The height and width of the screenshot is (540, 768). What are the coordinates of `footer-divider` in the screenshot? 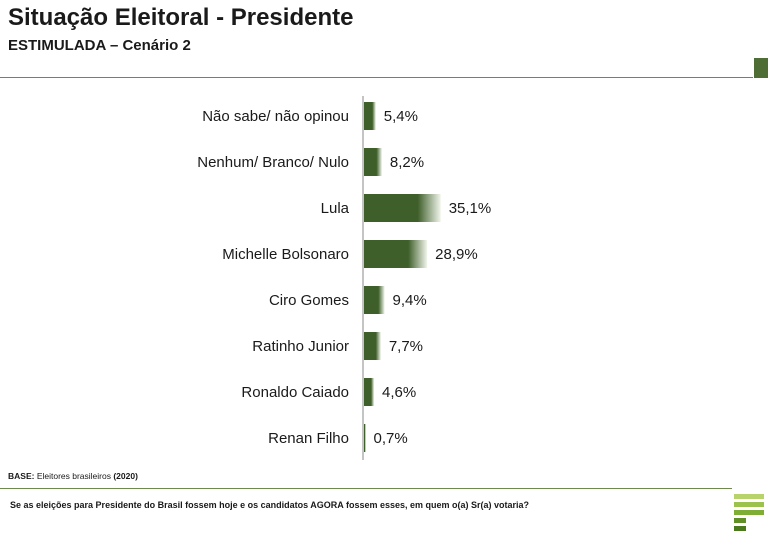 It's located at (366, 488).